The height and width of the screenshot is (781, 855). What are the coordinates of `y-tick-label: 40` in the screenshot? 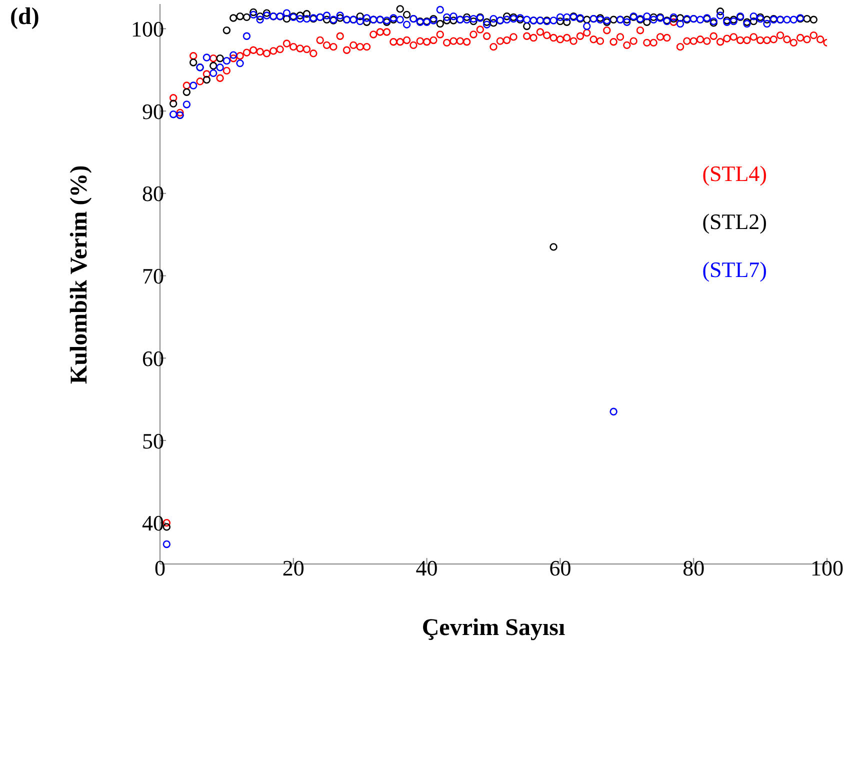 It's located at (153, 523).